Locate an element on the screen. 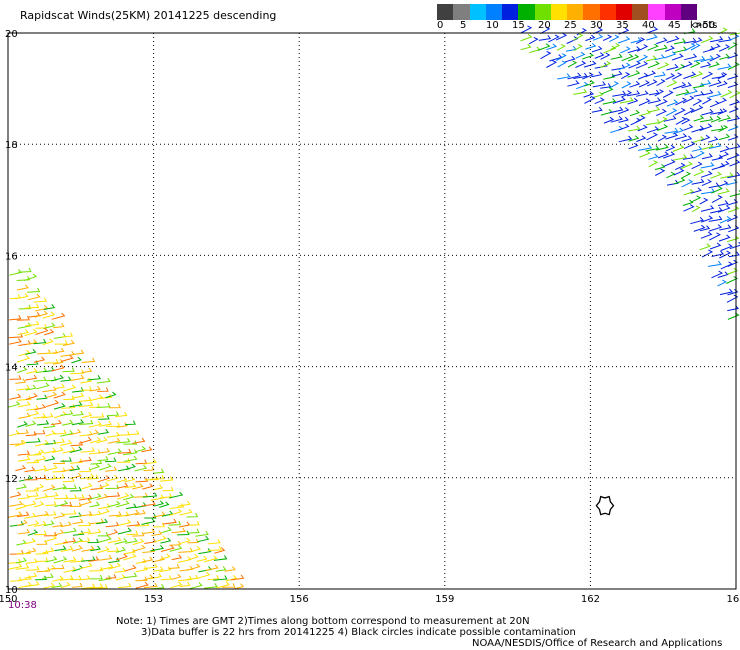 This screenshot has height=650, width=740. colorbar-label: 25 is located at coordinates (570, 25).